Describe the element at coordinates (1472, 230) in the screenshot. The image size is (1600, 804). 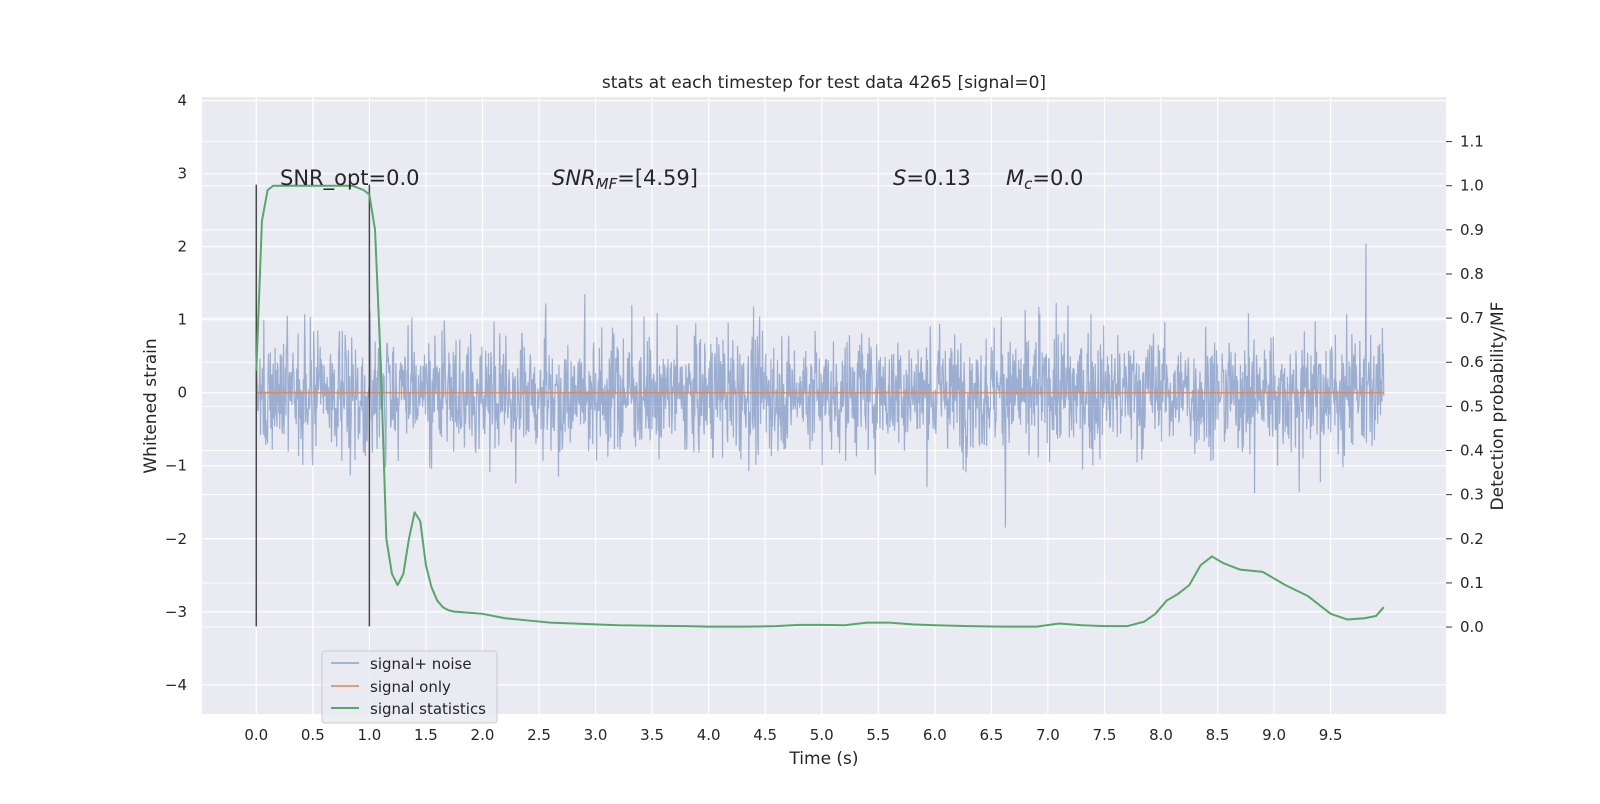
I see `y-right-tick-label: 0.9` at that location.